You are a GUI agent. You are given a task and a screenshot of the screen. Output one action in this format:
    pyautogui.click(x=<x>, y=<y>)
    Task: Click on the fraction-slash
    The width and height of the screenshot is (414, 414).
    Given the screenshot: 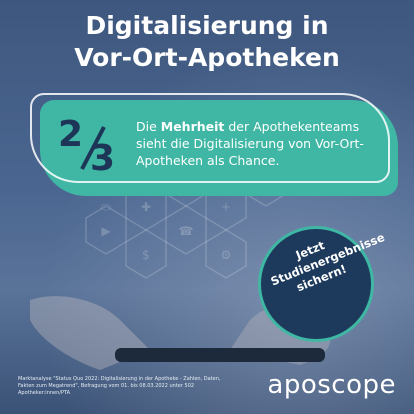 What is the action you would take?
    pyautogui.click(x=93, y=148)
    